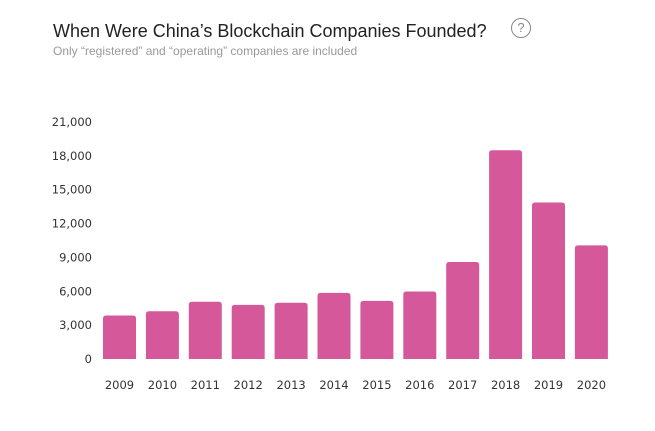 The width and height of the screenshot is (655, 431). What do you see at coordinates (248, 385) in the screenshot?
I see `x-tick-label: 2012` at bounding box center [248, 385].